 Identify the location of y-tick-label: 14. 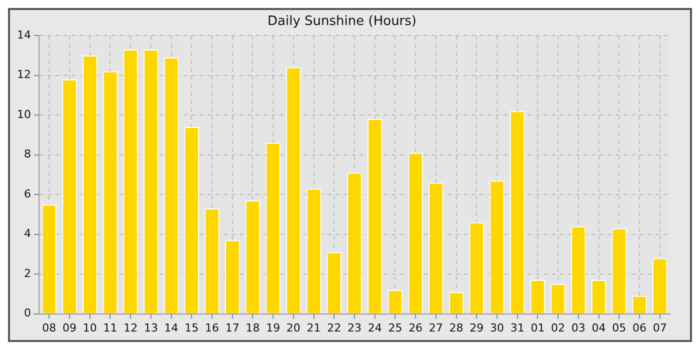
(23, 35).